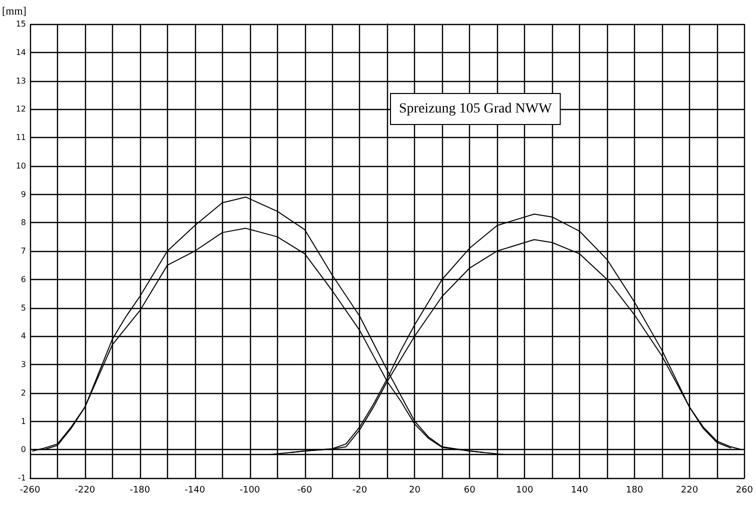  I want to click on y-tick-label: 3, so click(23, 364).